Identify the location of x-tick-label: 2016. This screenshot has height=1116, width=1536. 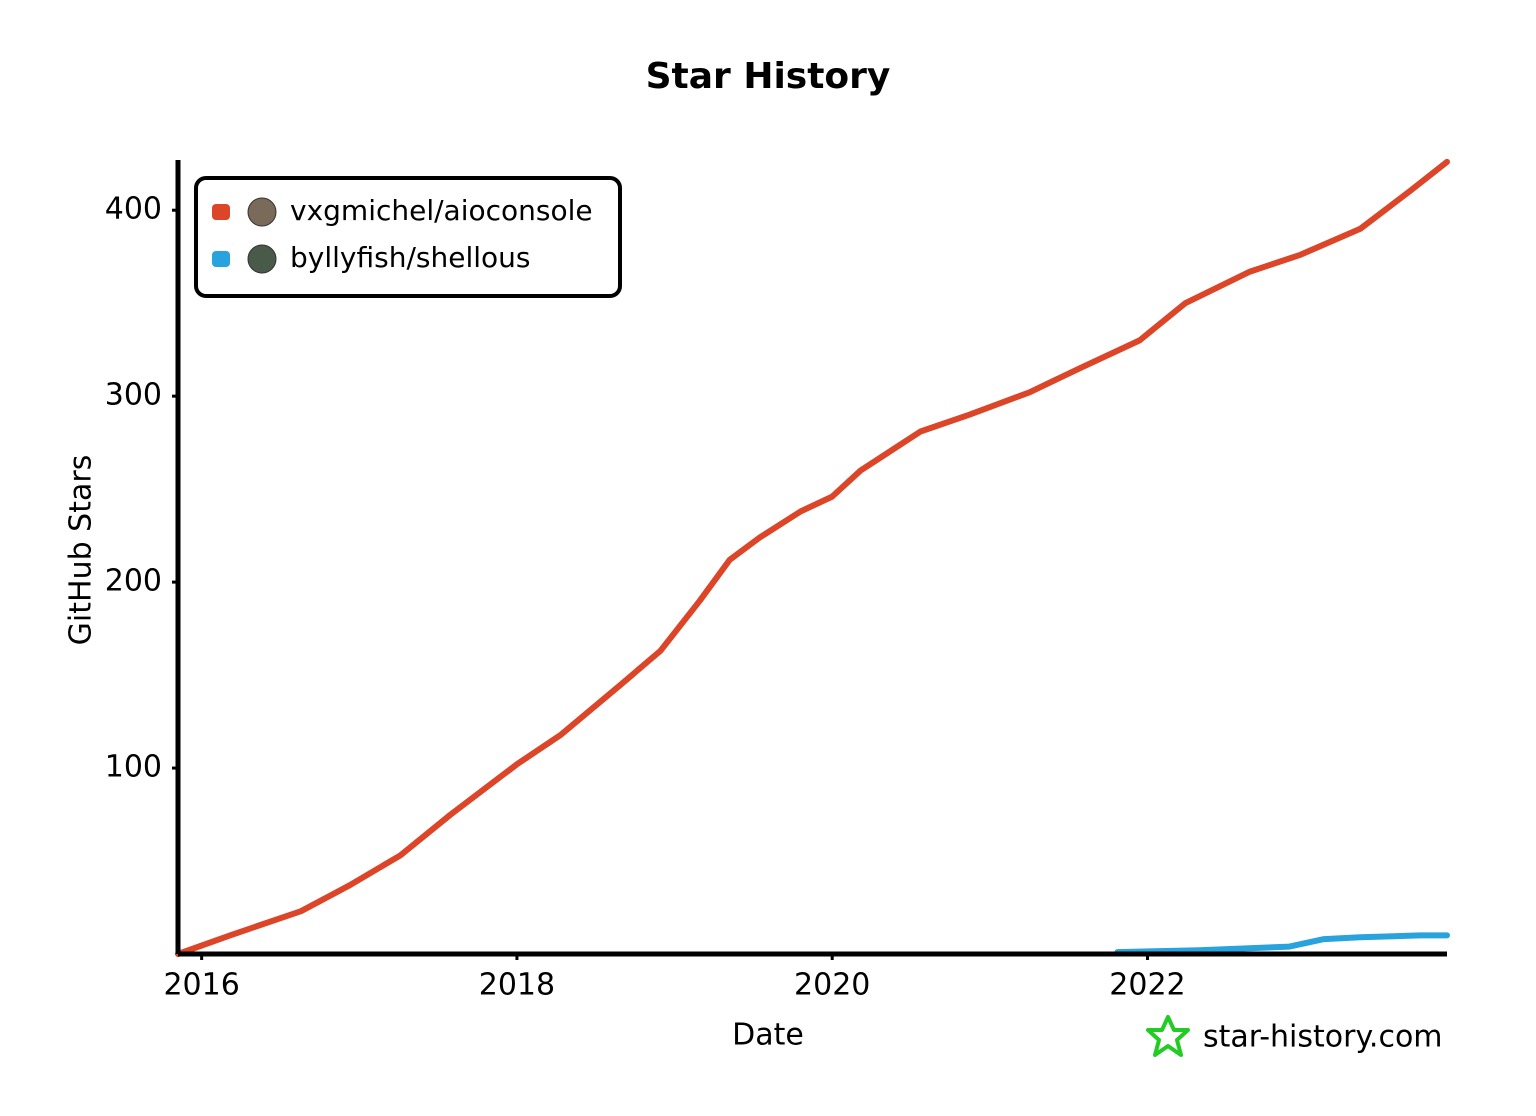
(201, 985).